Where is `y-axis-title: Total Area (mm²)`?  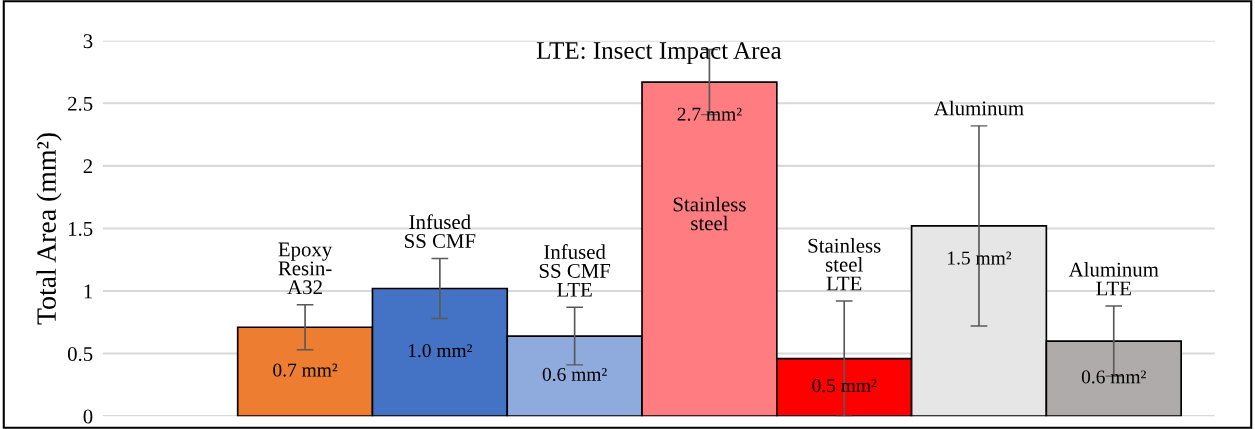 y-axis-title: Total Area (mm²) is located at coordinates (49, 229).